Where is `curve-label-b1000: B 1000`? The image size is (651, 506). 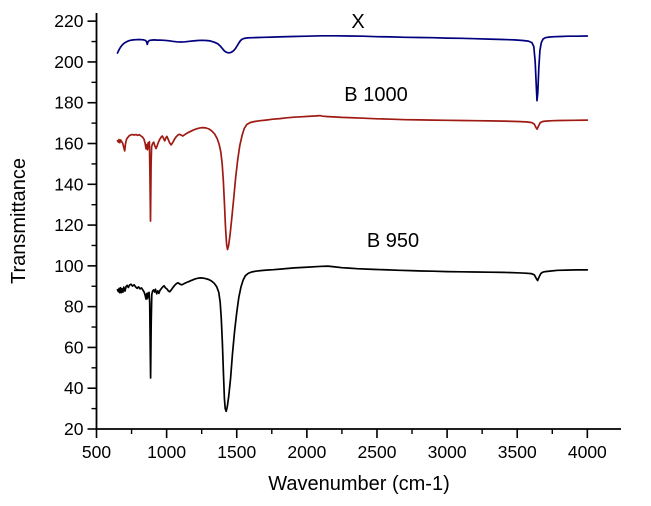 curve-label-b1000: B 1000 is located at coordinates (375, 95).